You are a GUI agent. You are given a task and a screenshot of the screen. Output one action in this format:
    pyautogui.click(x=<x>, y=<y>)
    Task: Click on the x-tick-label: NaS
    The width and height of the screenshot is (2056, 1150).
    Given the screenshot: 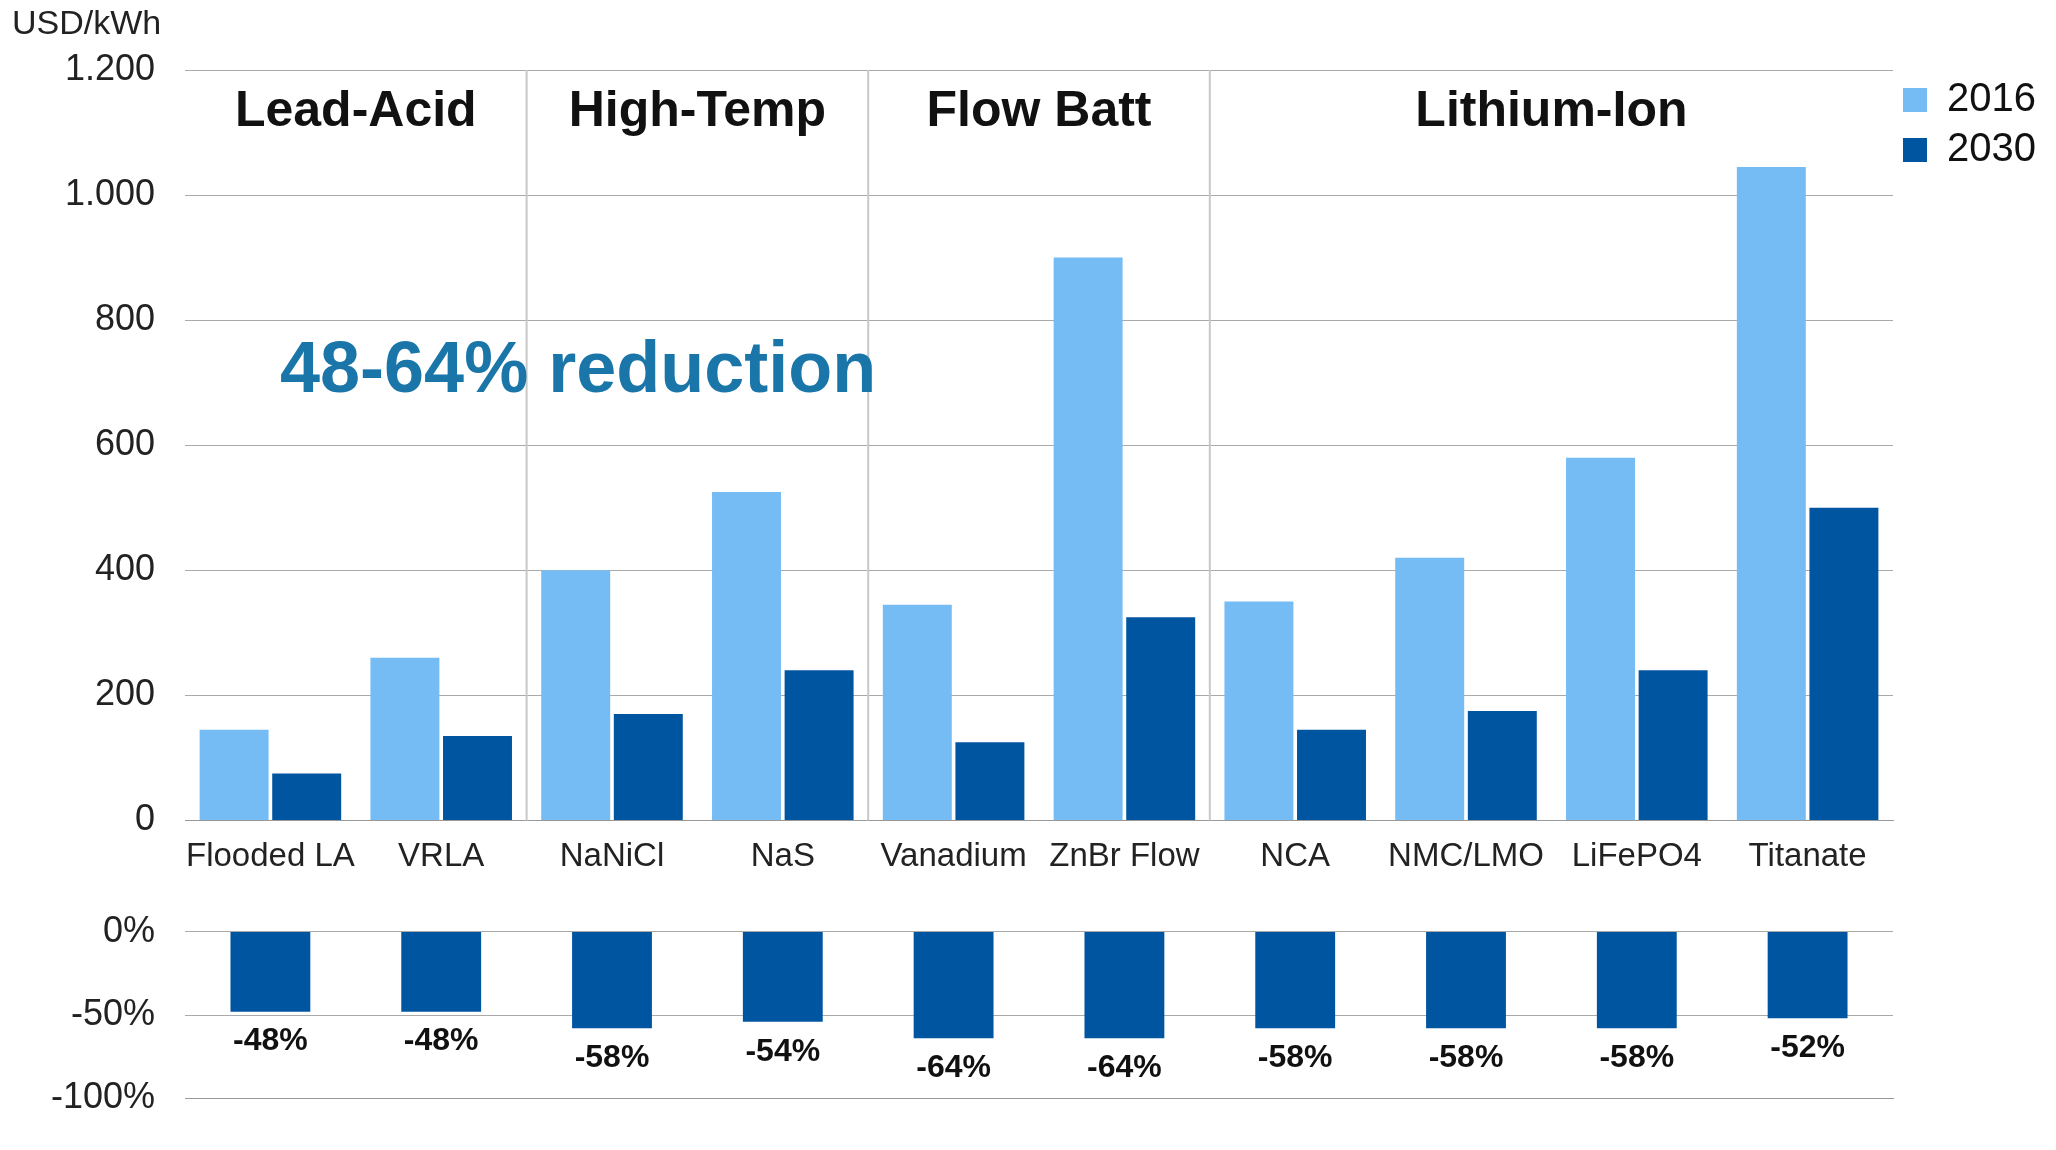 What is the action you would take?
    pyautogui.click(x=782, y=855)
    